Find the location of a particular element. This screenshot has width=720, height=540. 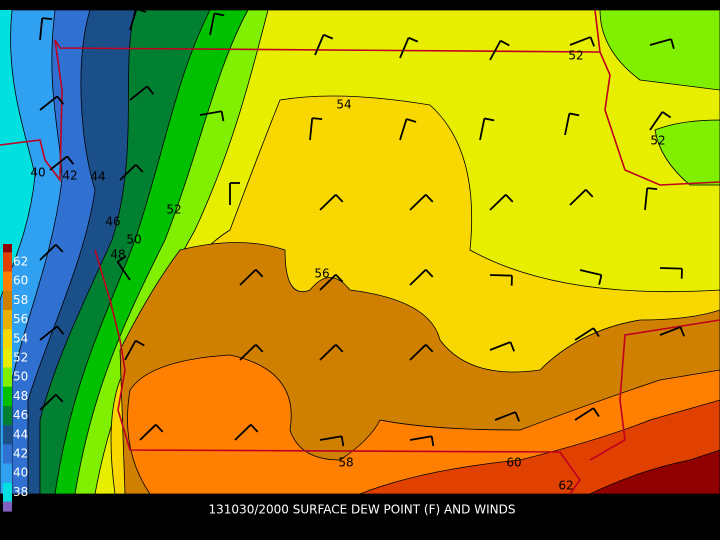

border is located at coordinates (654, 390).